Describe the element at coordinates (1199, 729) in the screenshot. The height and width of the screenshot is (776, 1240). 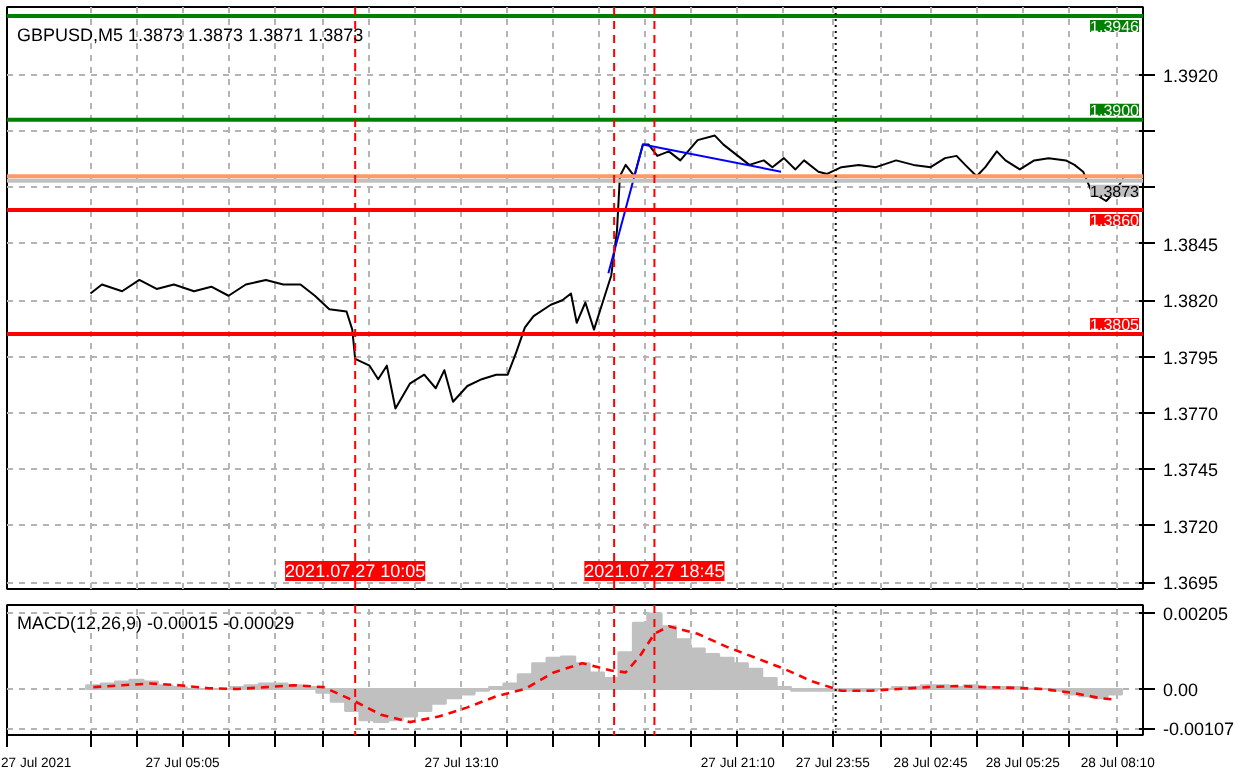
I see `y-tick-label: -0.00107` at that location.